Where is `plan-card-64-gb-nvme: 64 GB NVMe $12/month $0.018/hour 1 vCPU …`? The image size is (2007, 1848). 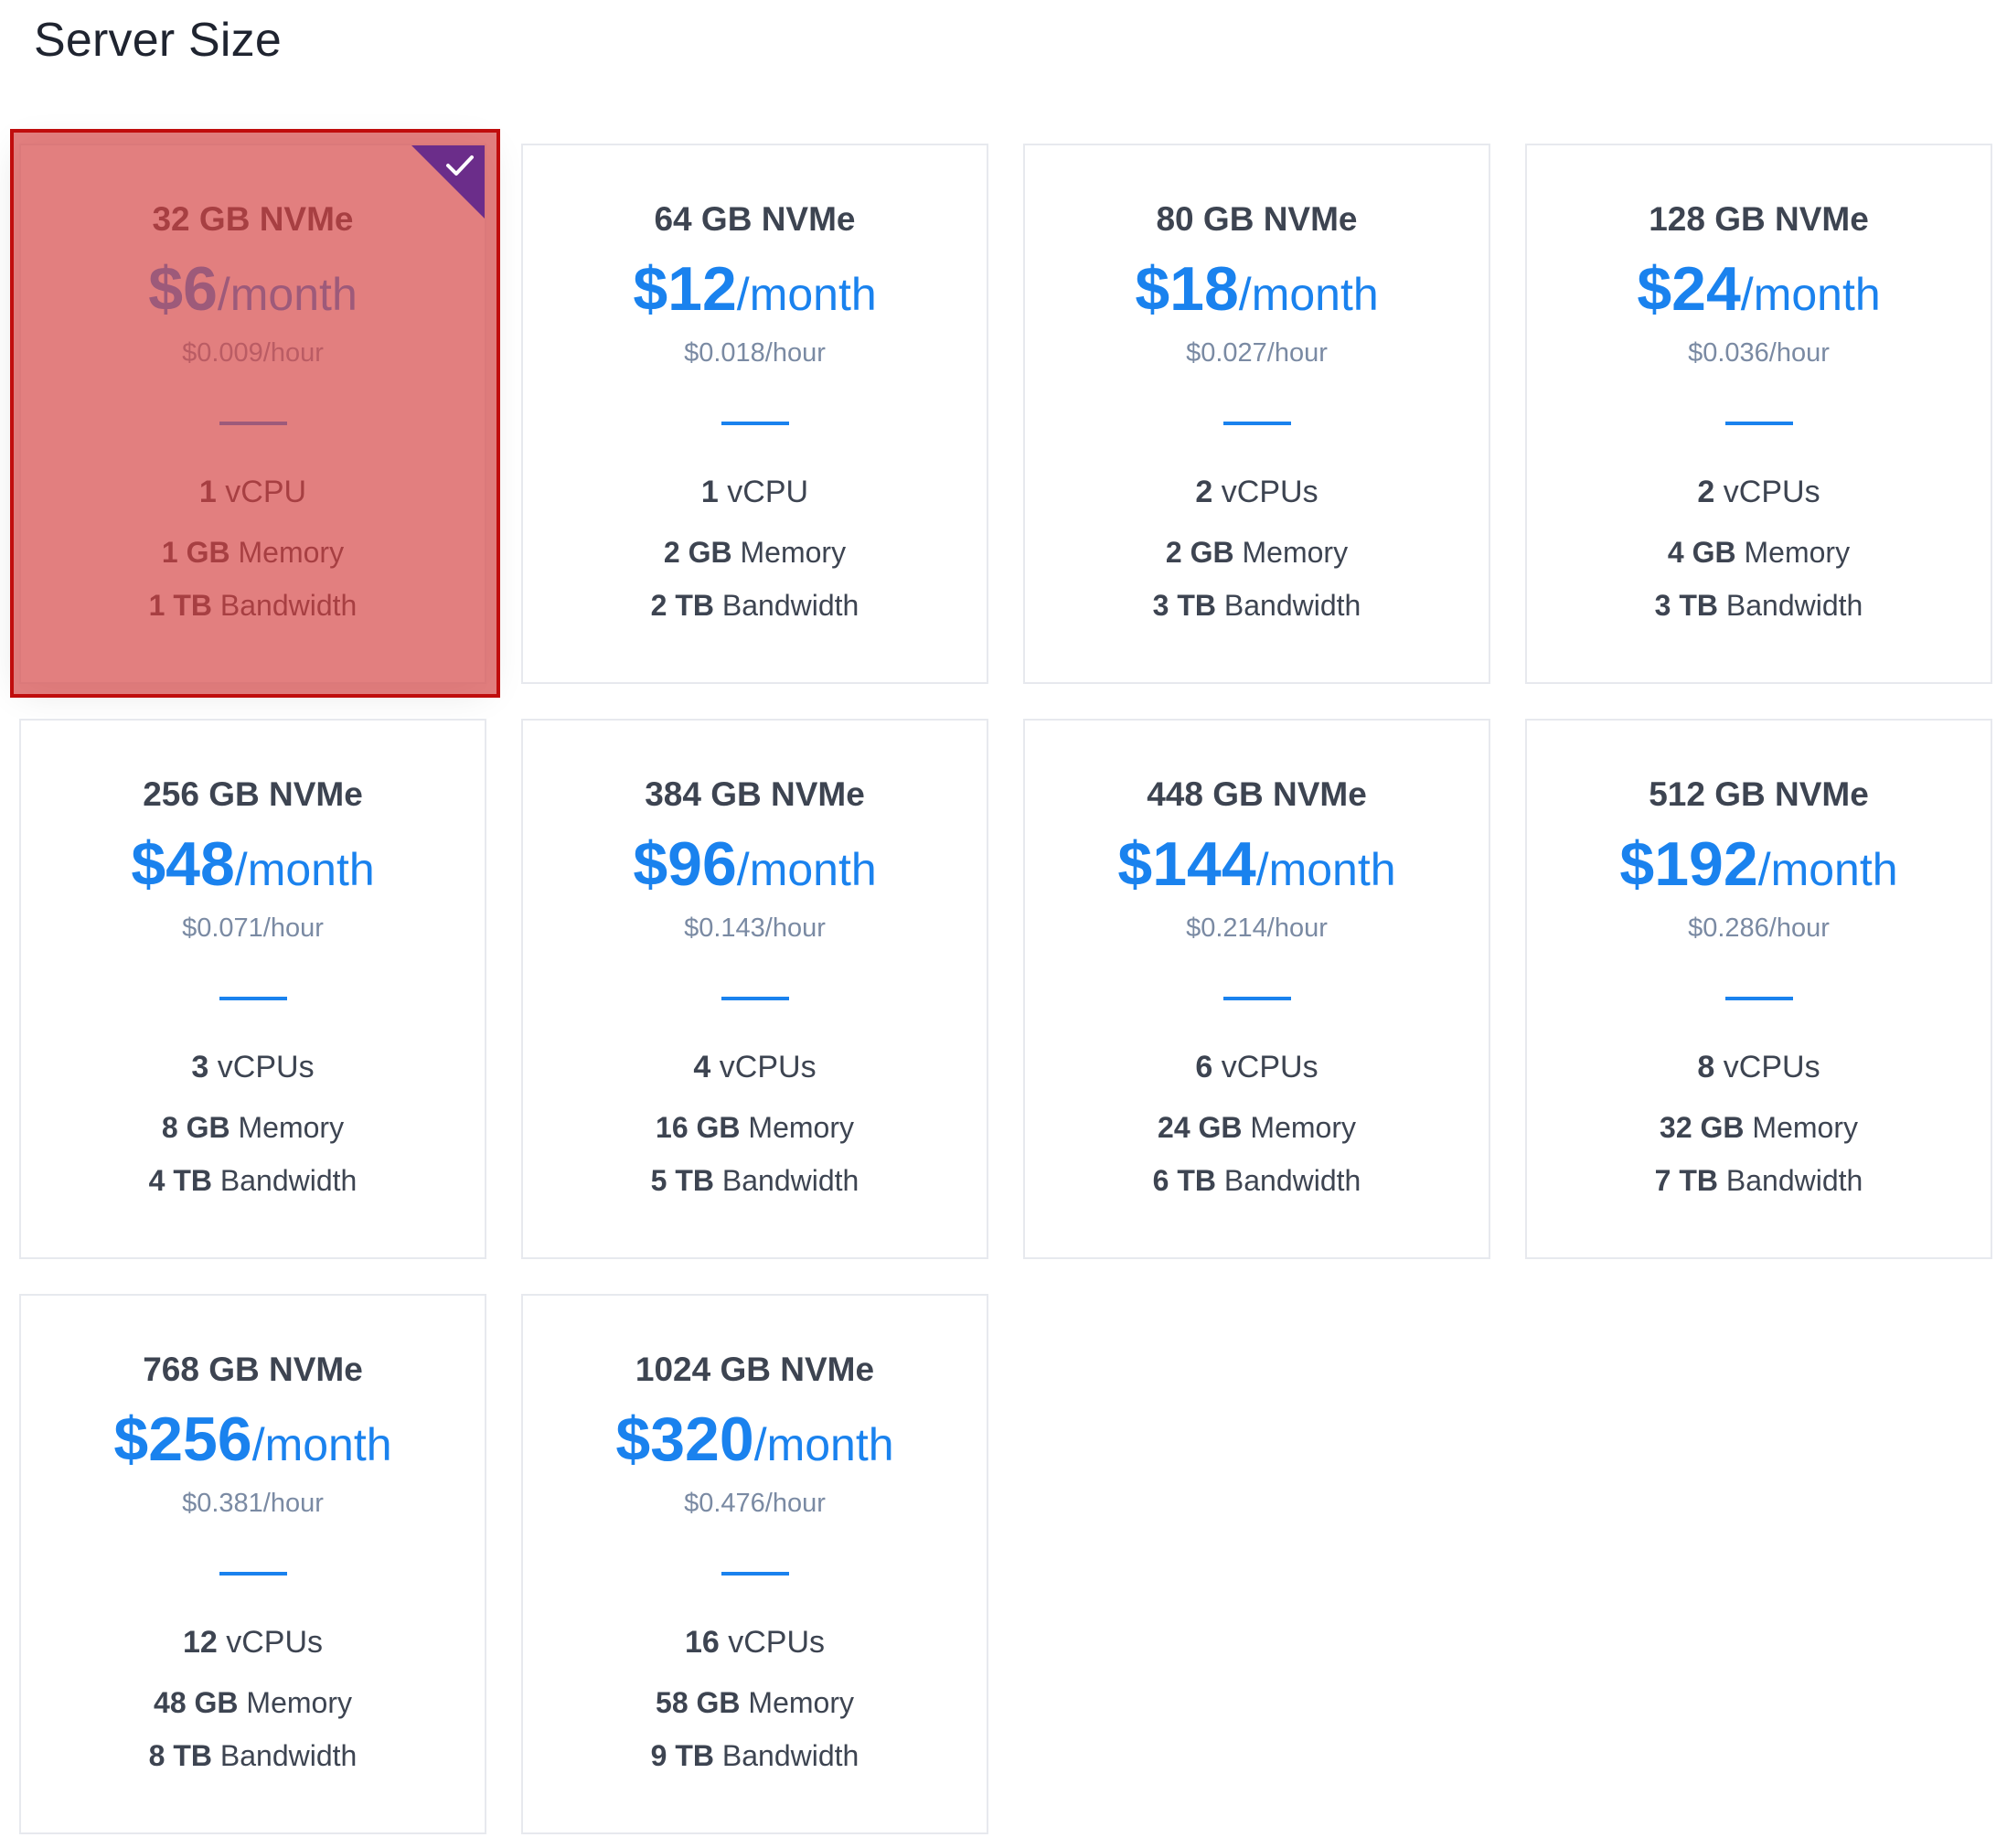 plan-card-64-gb-nvme: 64 GB NVMe $12/month $0.018/hour 1 vCPU … is located at coordinates (754, 414).